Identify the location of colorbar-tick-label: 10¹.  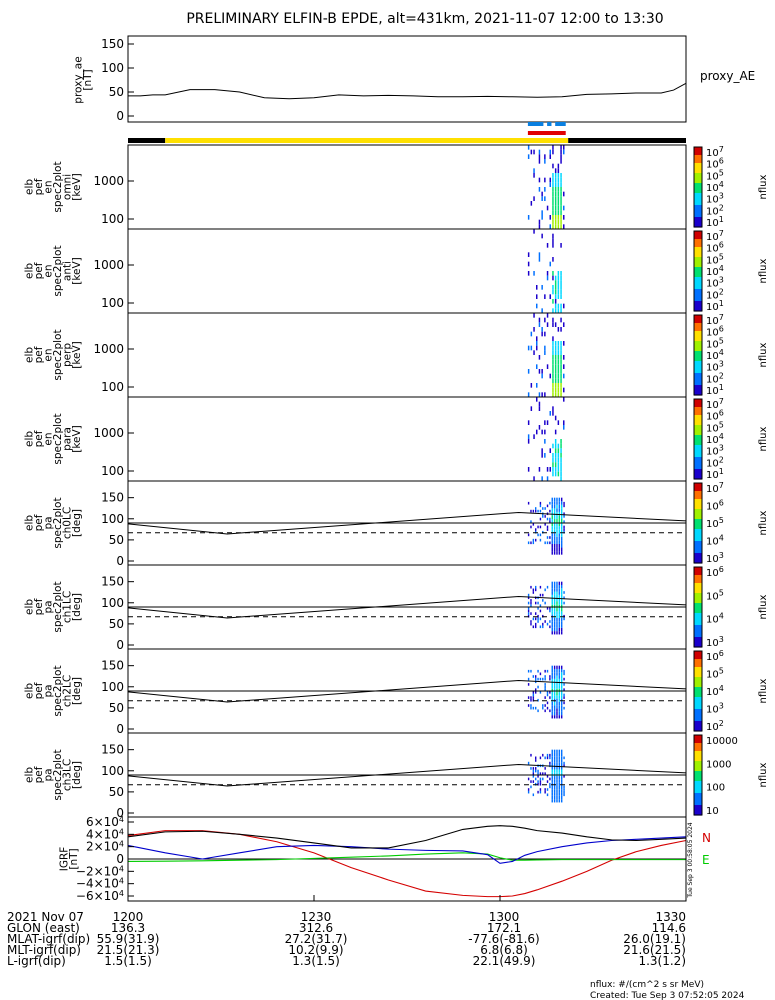
(715, 390).